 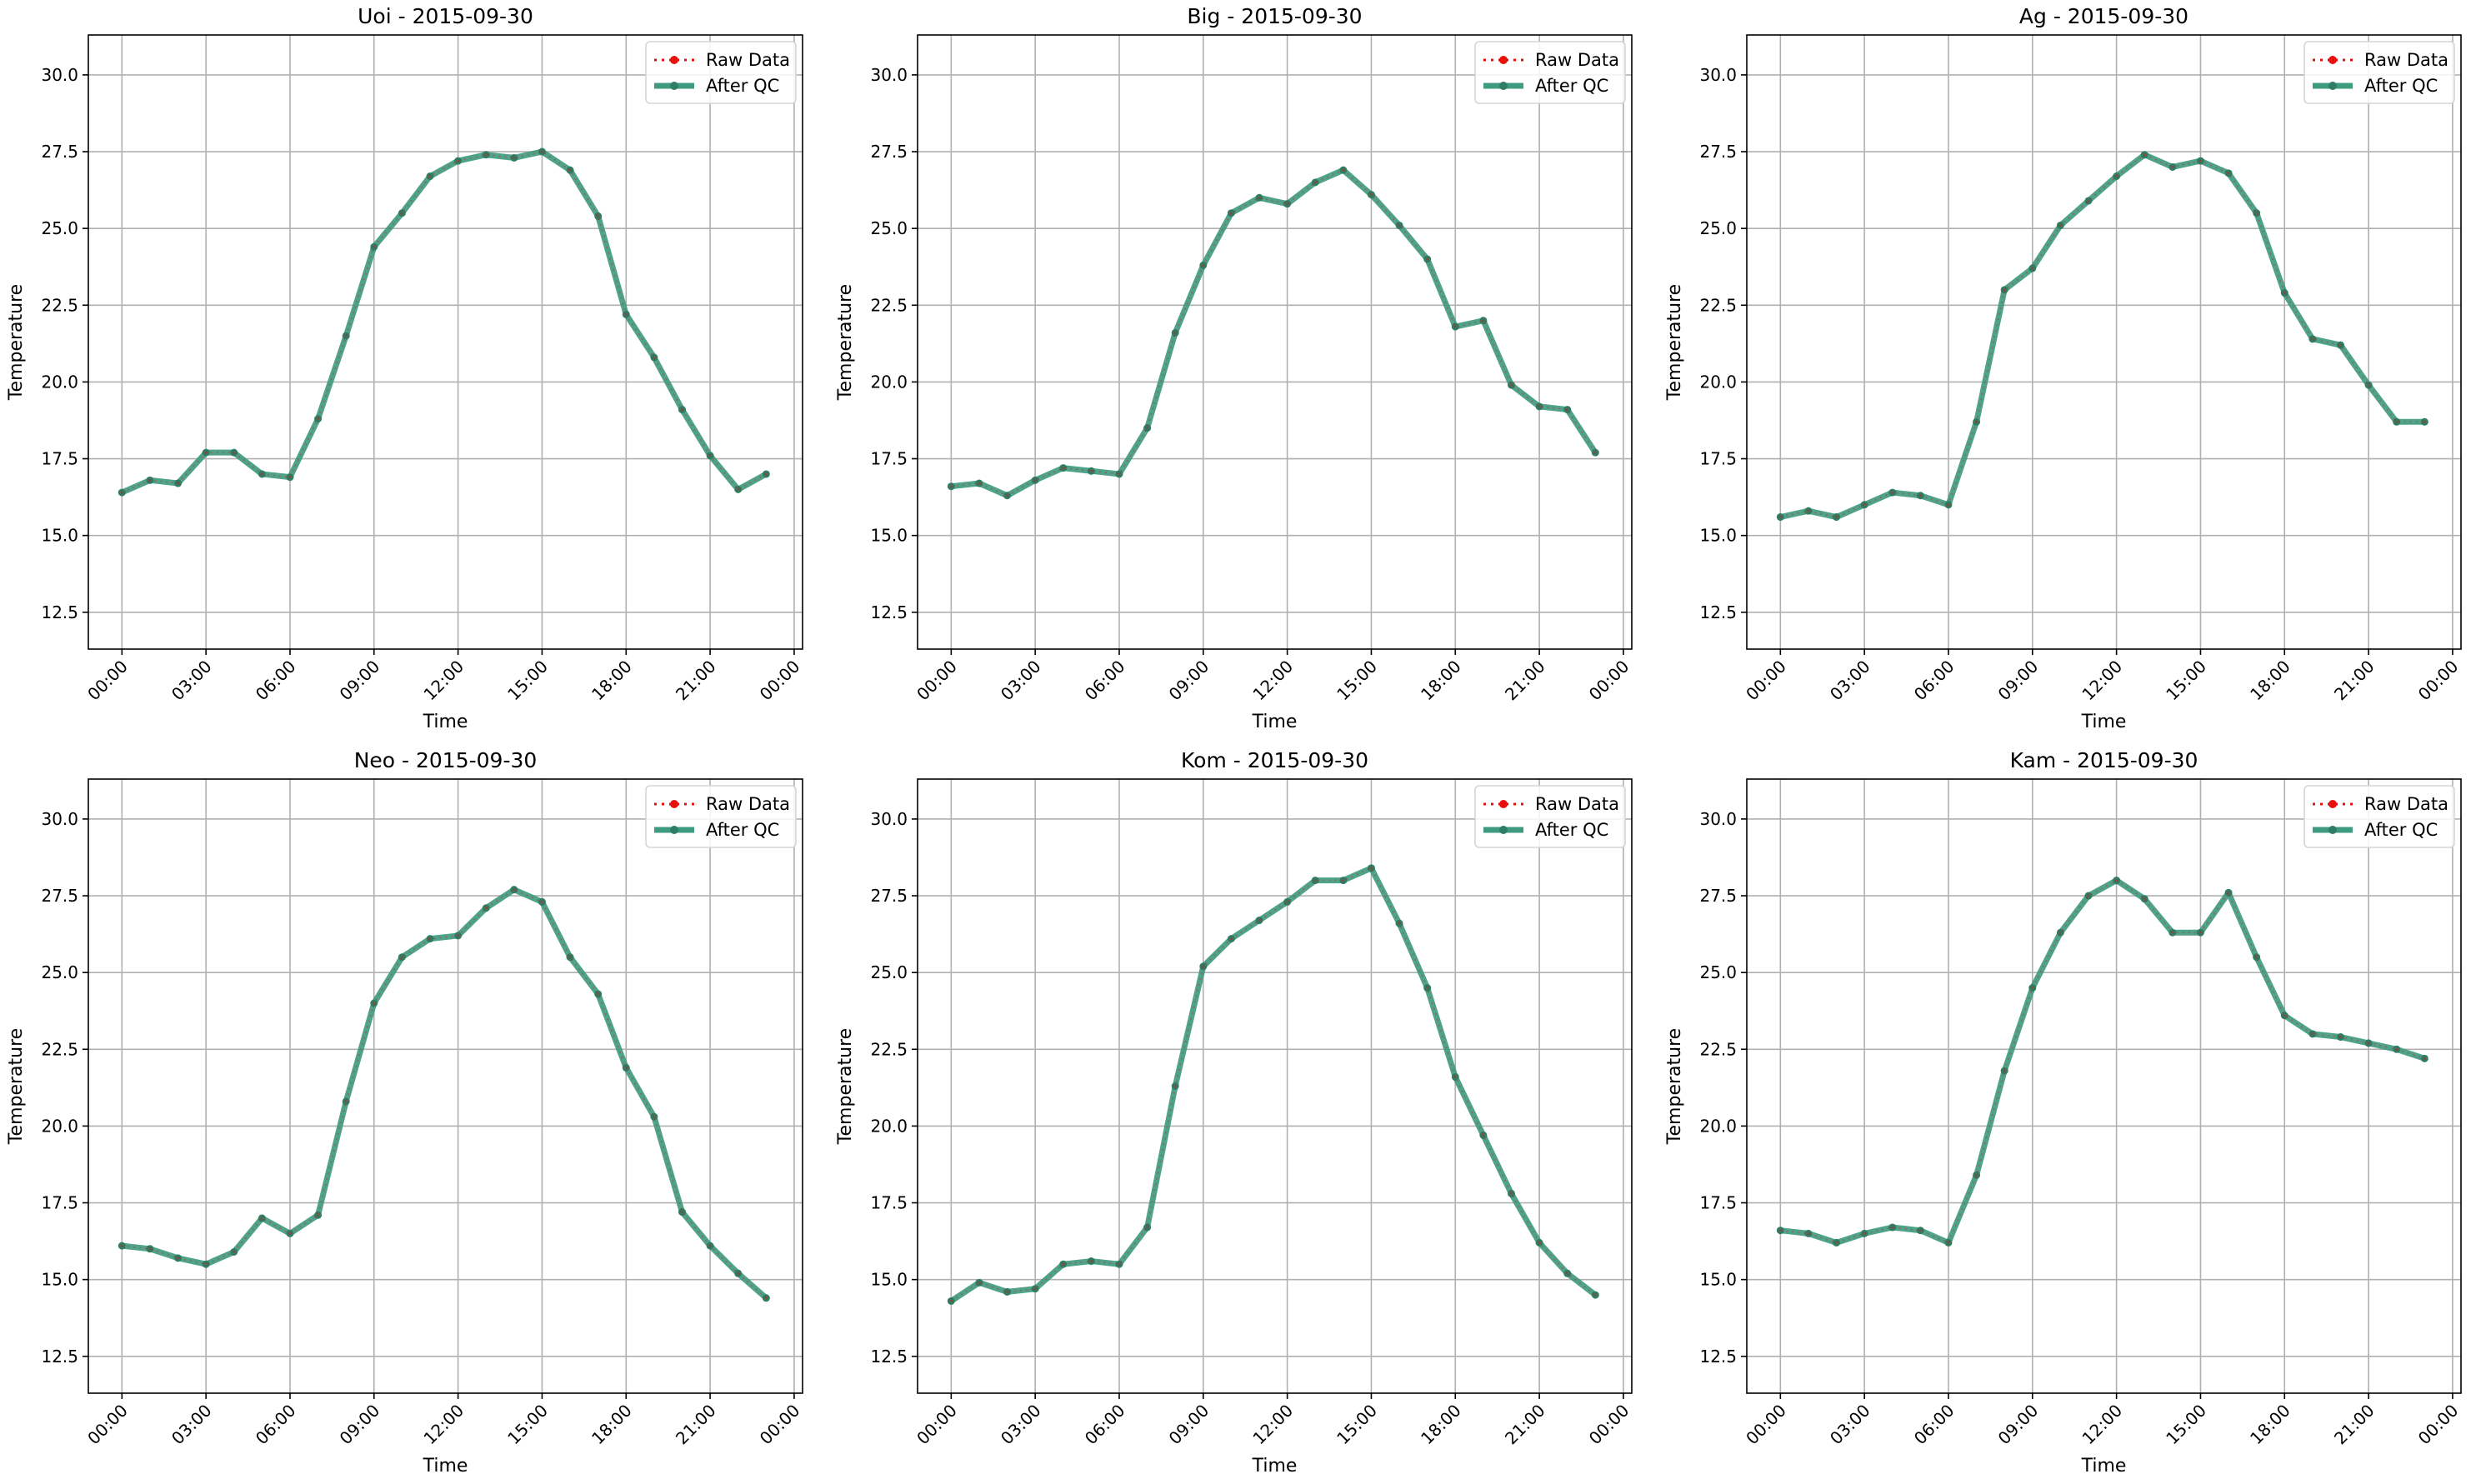 What do you see at coordinates (2104, 342) in the screenshot?
I see `plot-frame` at bounding box center [2104, 342].